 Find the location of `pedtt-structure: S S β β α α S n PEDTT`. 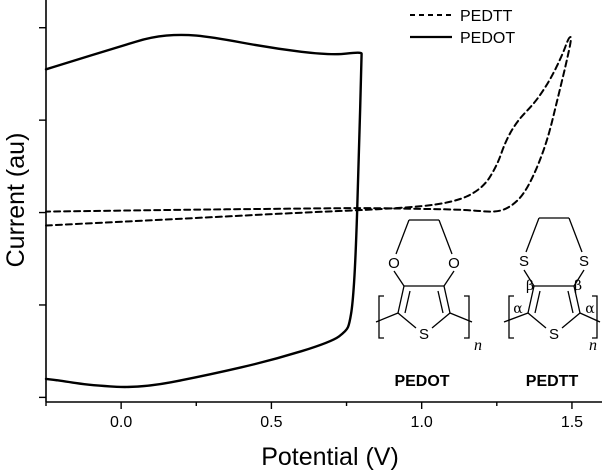

pedtt-structure: S S β β α α S n PEDTT is located at coordinates (552, 303).